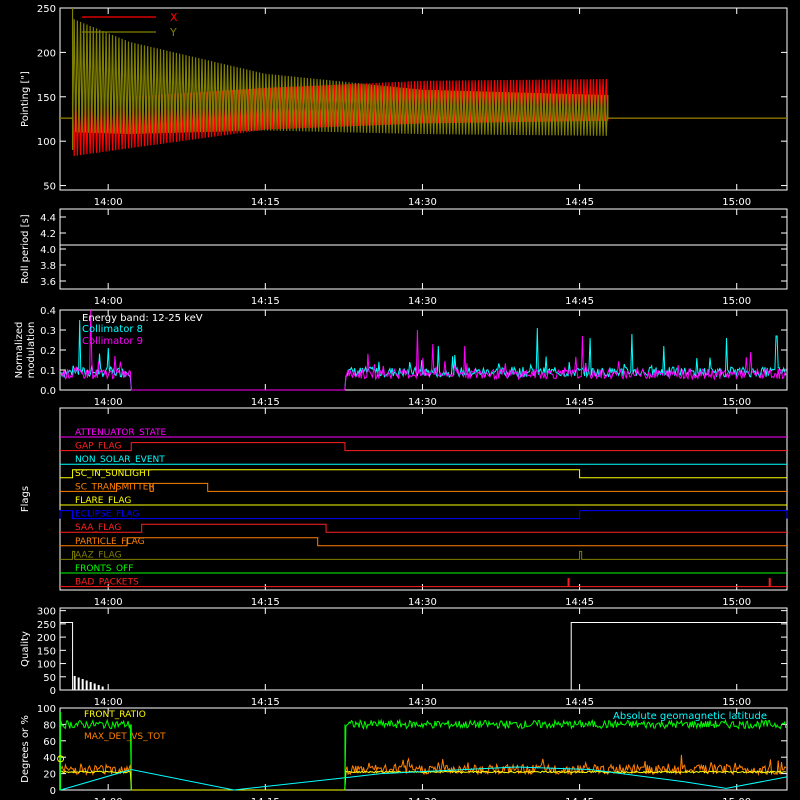  What do you see at coordinates (48, 371) in the screenshot?
I see `y-tick-label: 0.1` at bounding box center [48, 371].